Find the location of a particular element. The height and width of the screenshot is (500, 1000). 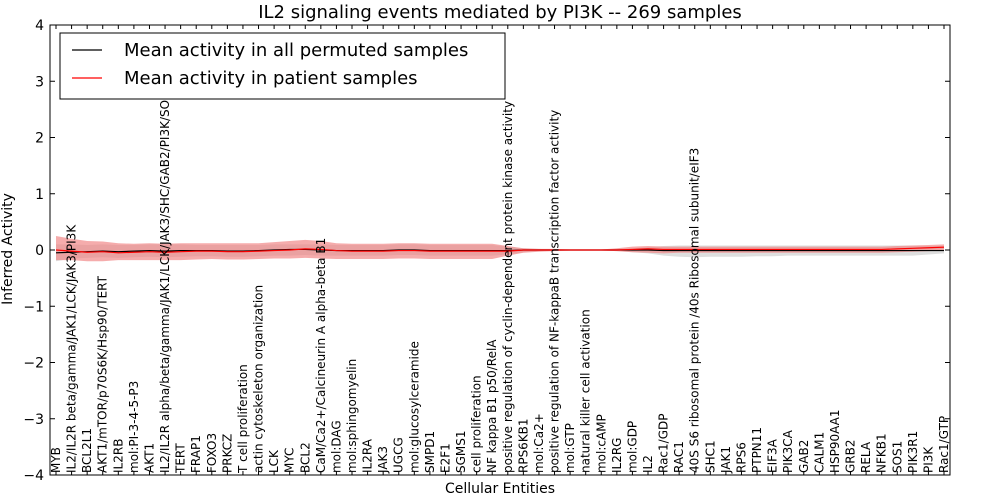

x-tick-label: mol:cAMP is located at coordinates (601, 443).